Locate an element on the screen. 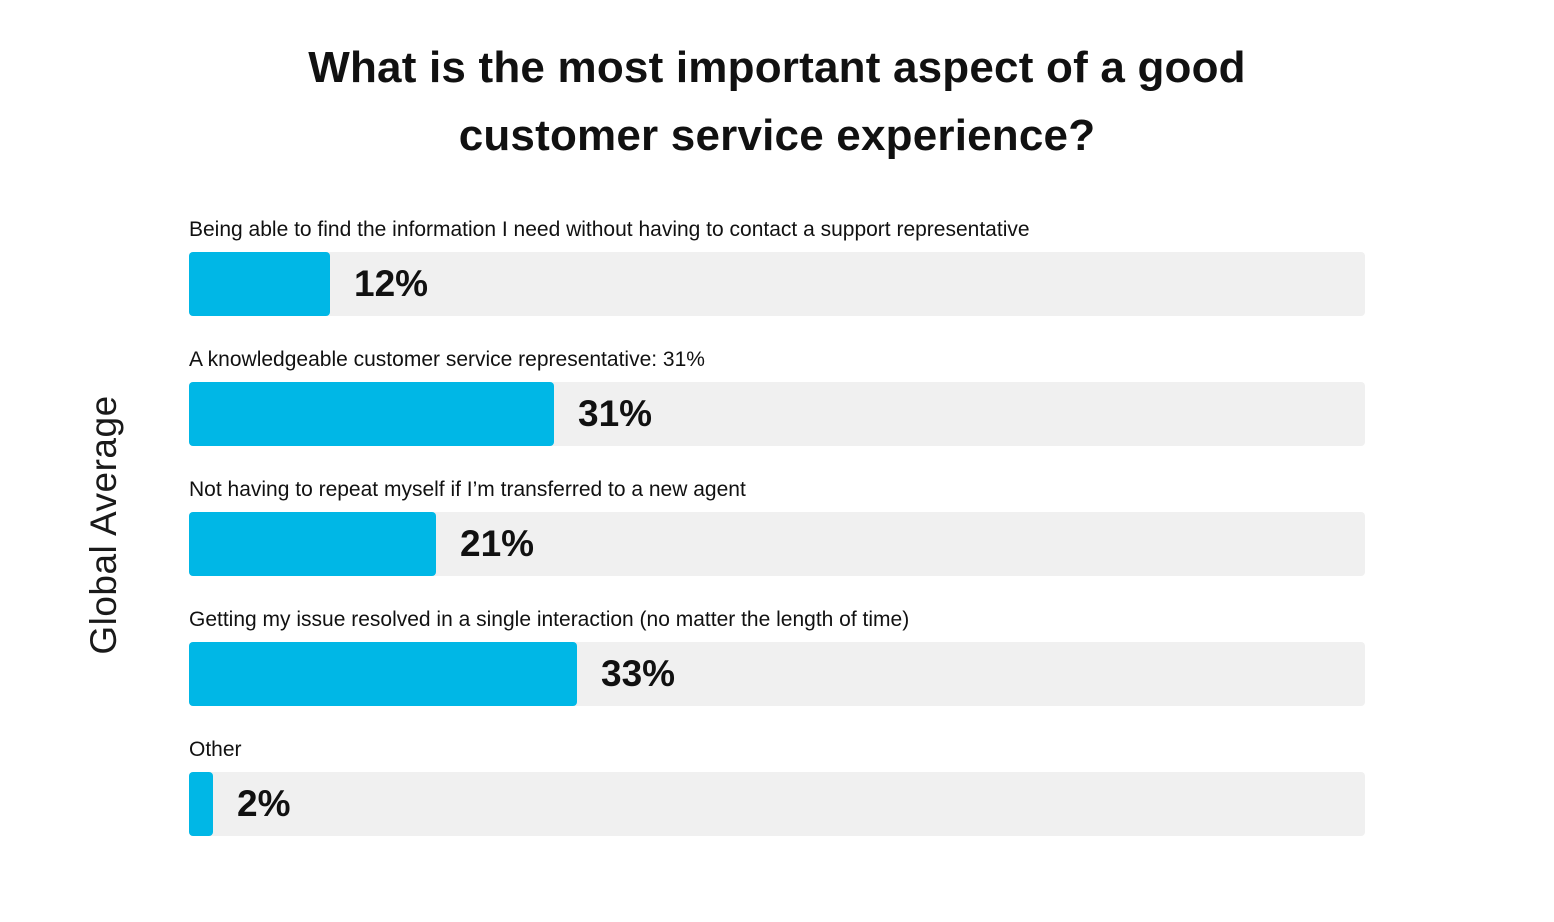  bar-value-label: 12% is located at coordinates (391, 283).